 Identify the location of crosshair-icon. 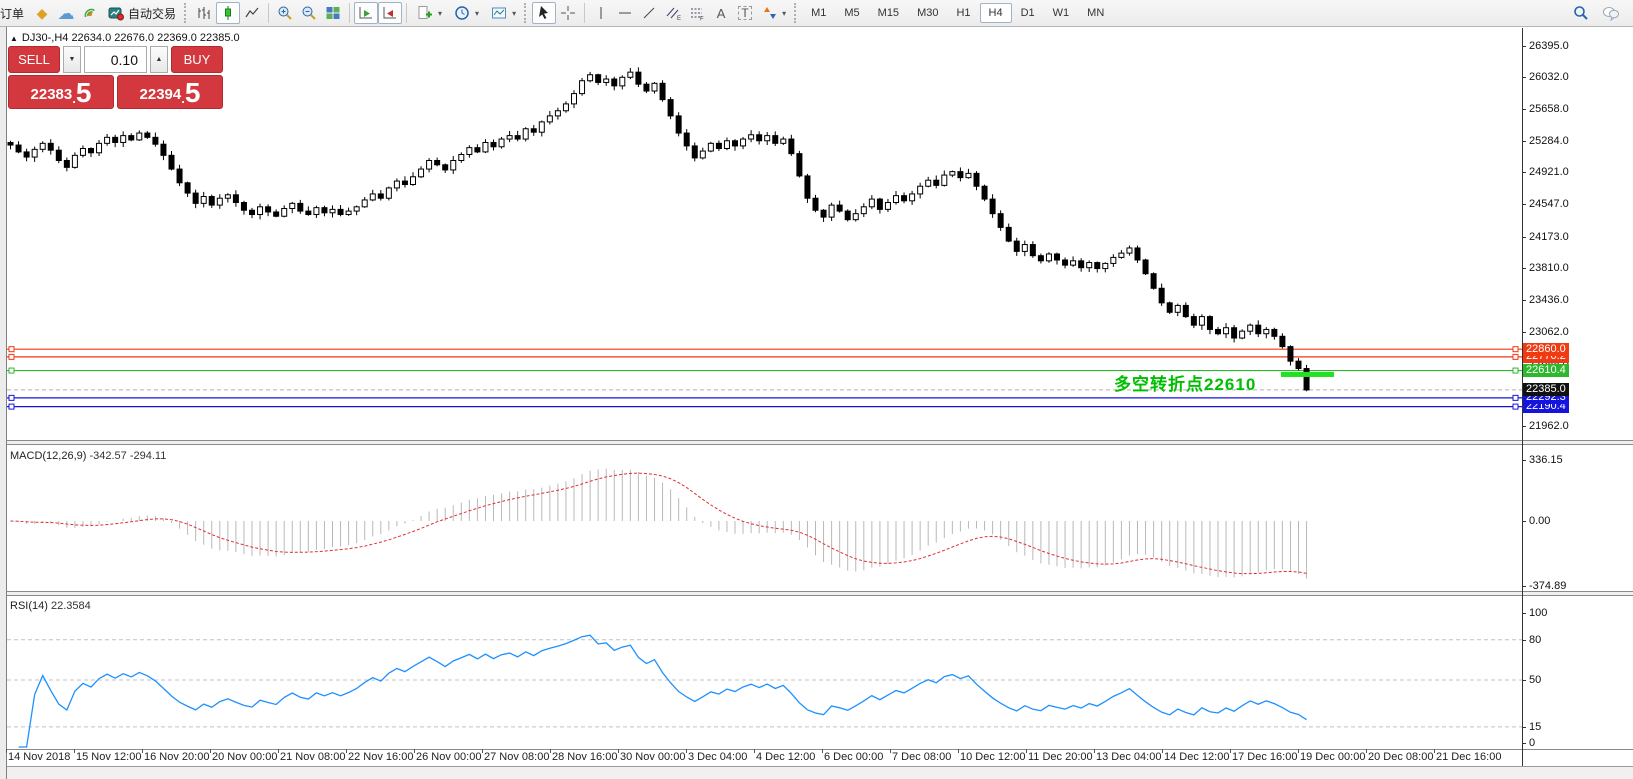
(568, 13).